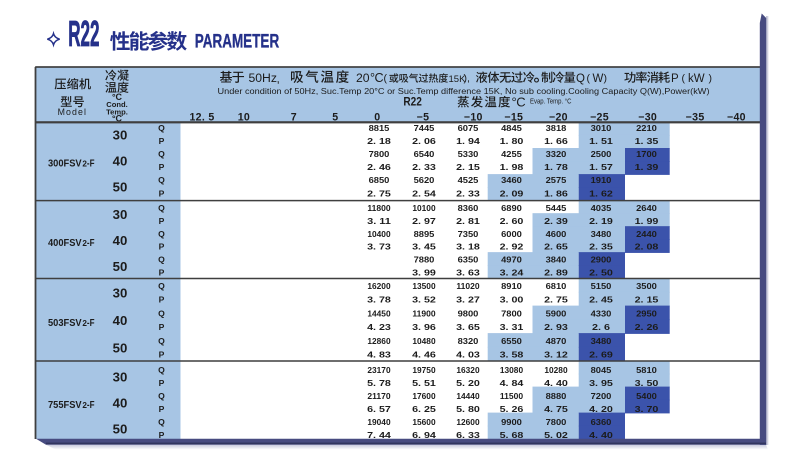 The width and height of the screenshot is (800, 469). I want to click on svg-text: 8320, so click(468, 341).